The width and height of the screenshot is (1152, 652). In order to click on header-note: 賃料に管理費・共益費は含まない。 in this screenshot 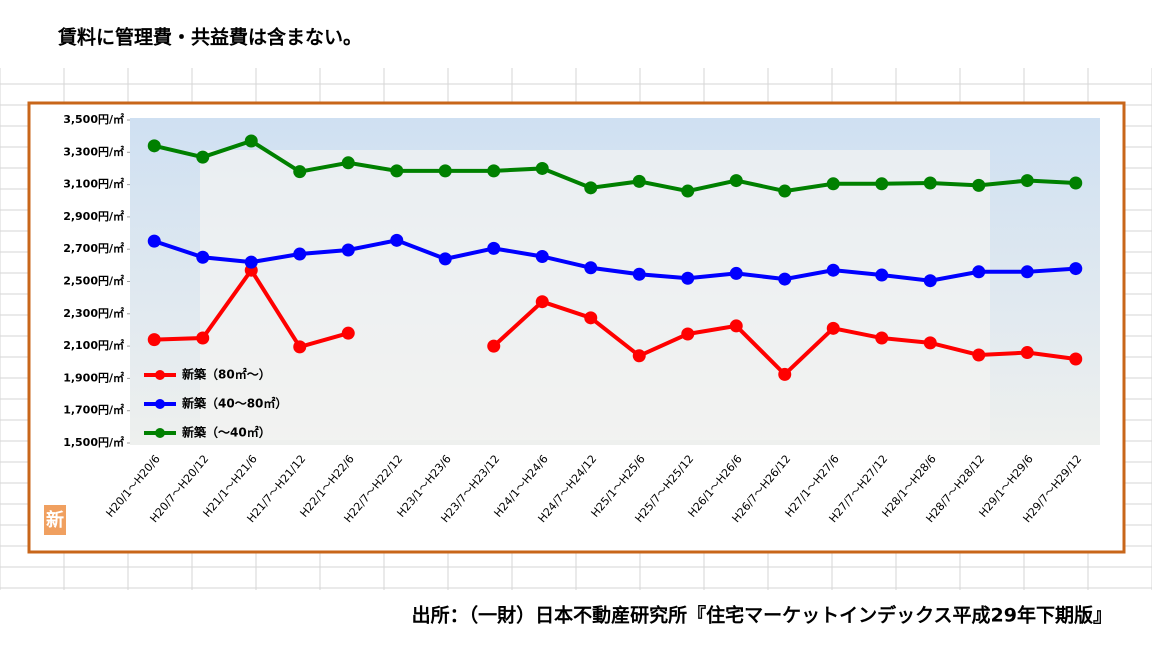, I will do `click(209, 37)`.